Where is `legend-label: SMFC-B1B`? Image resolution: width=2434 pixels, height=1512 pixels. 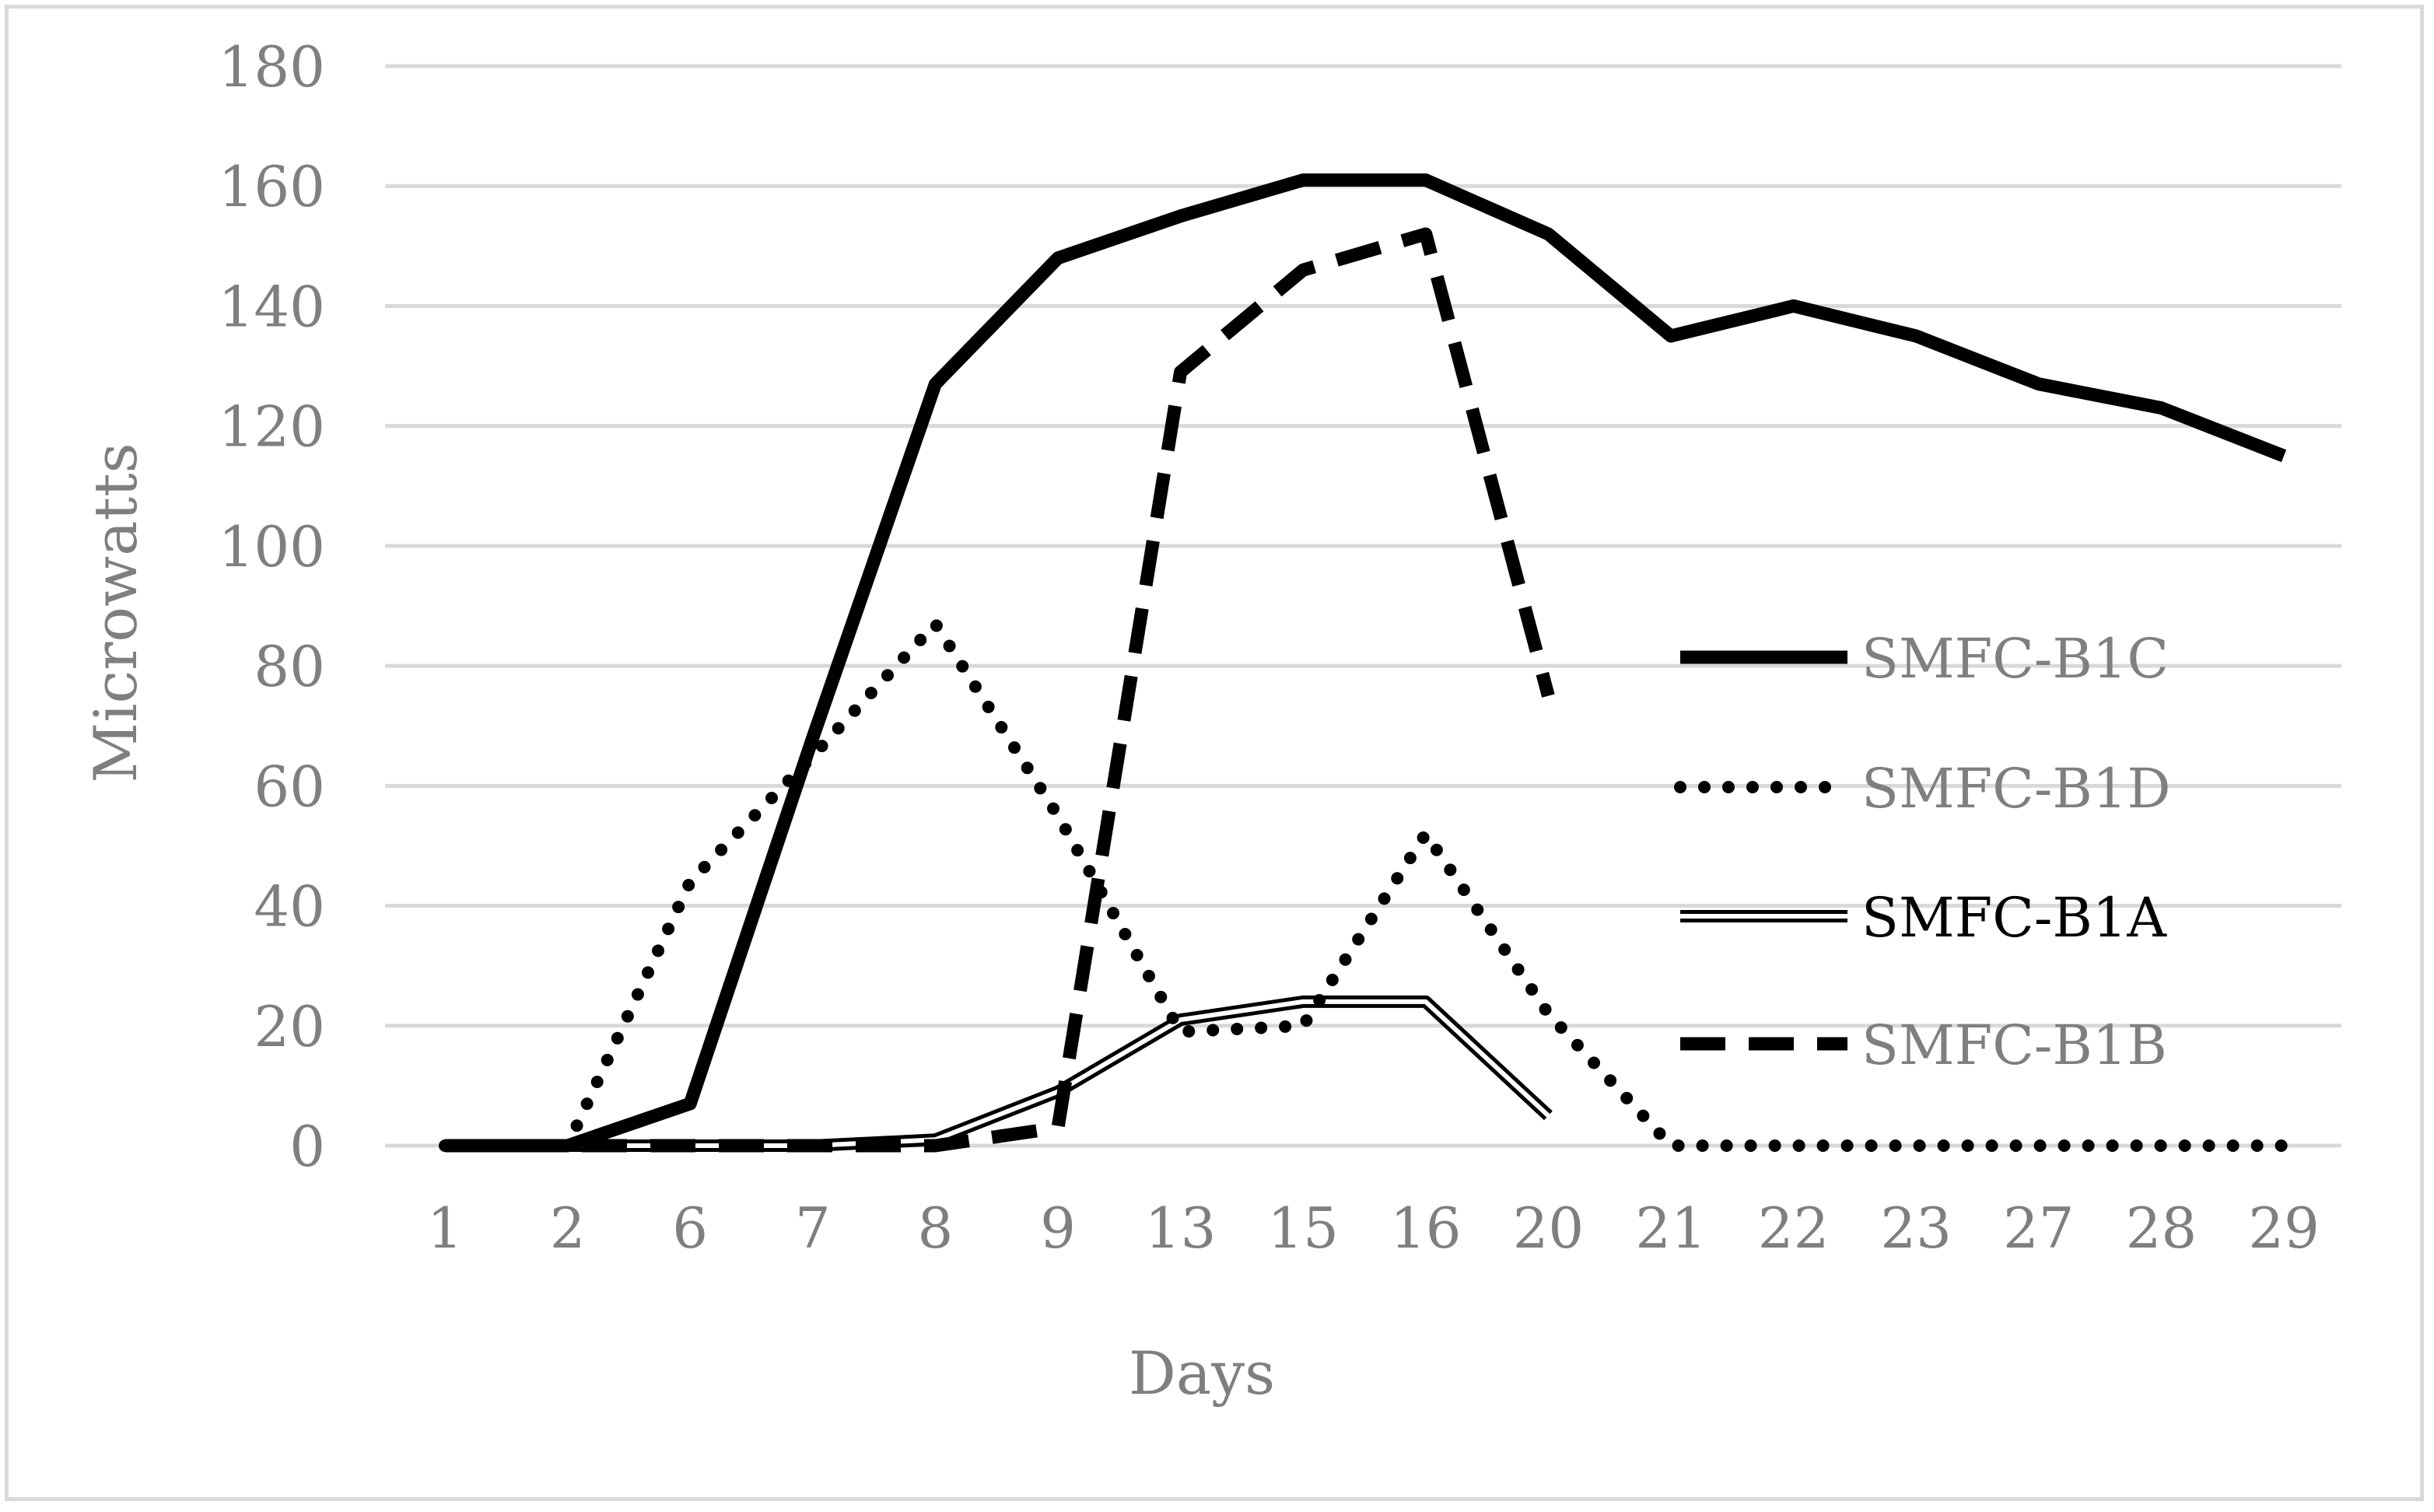
legend-label: SMFC-B1B is located at coordinates (2014, 1045).